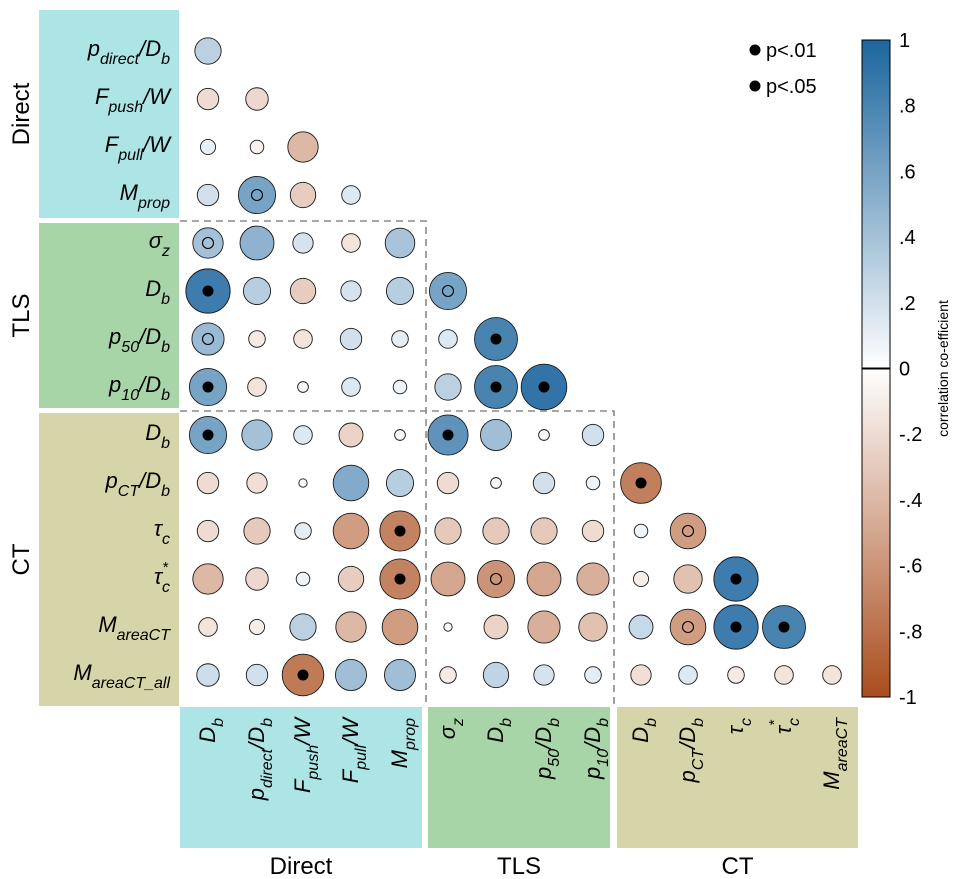  What do you see at coordinates (736, 579) in the screenshot?
I see `cell-sig-p01-r11-c11` at bounding box center [736, 579].